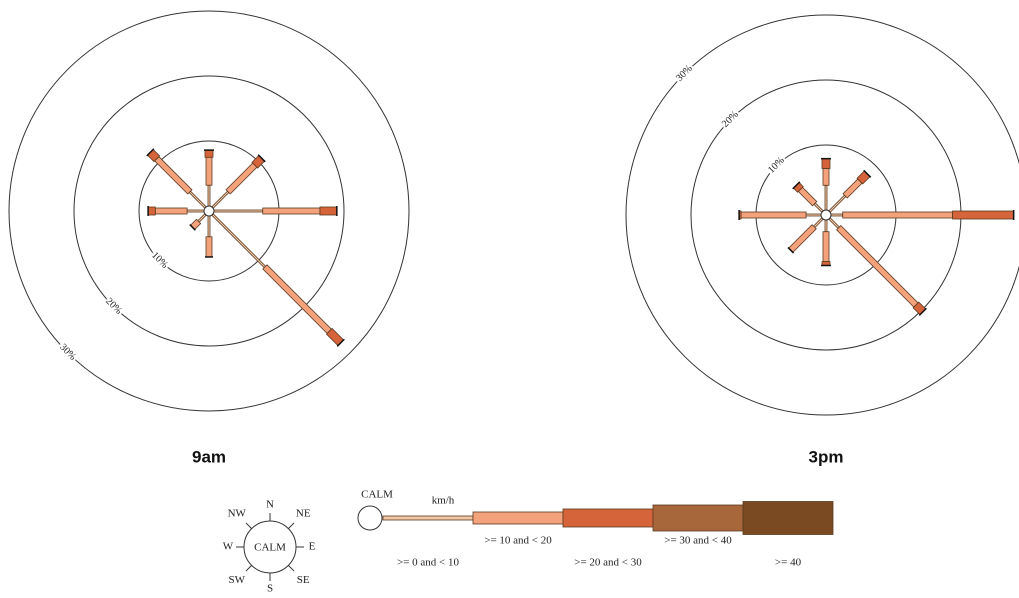 The width and height of the screenshot is (1019, 598). I want to click on compass-label: NW, so click(237, 513).